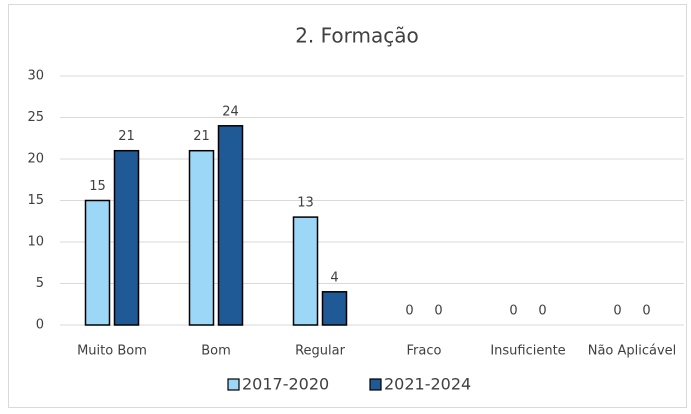 This screenshot has height=414, width=691. I want to click on y-tick-label: 10, so click(35, 242).